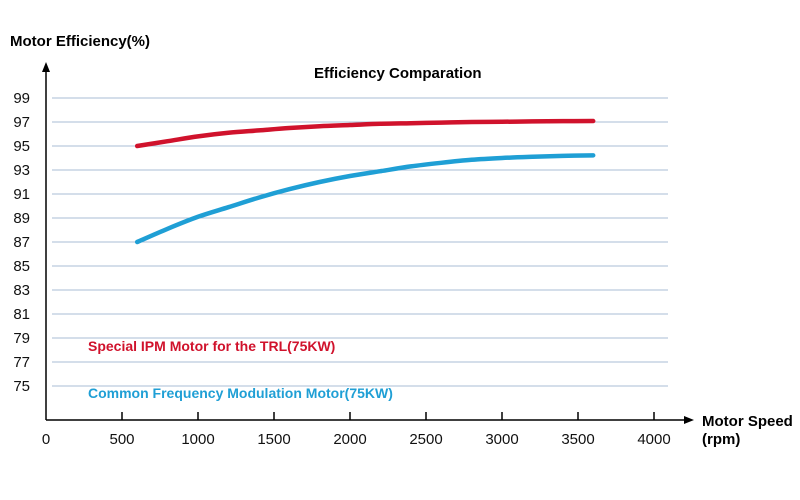 Image resolution: width=800 pixels, height=500 pixels. I want to click on y-axis-arrow, so click(46, 67).